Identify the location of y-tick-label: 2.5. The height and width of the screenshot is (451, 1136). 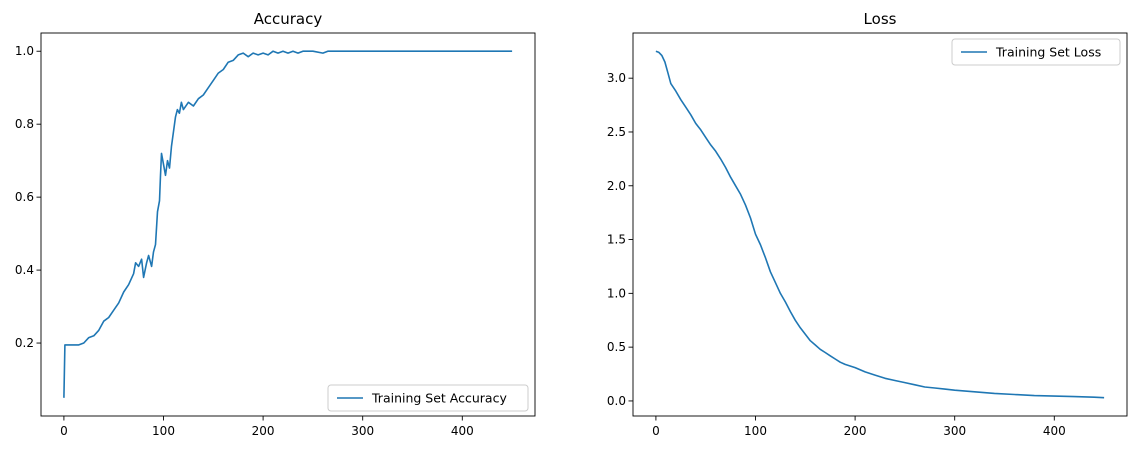
(616, 132).